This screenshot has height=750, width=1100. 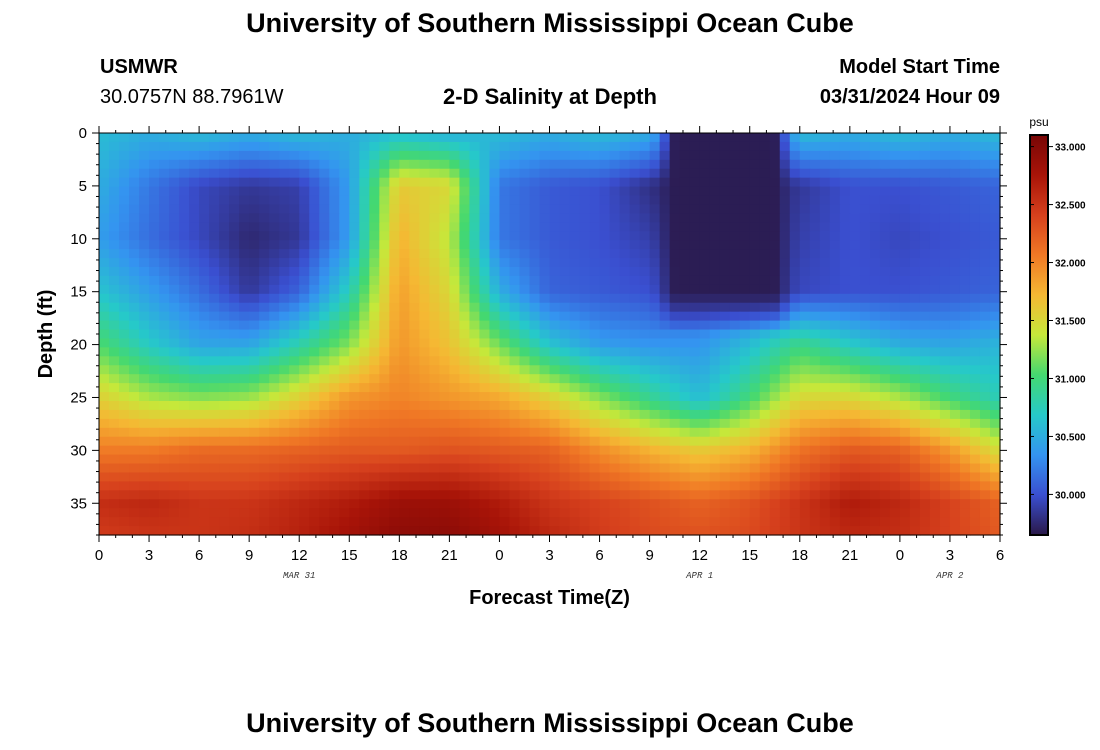 I want to click on model-start-value: 03/31/2024 Hour 09, so click(x=909, y=97).